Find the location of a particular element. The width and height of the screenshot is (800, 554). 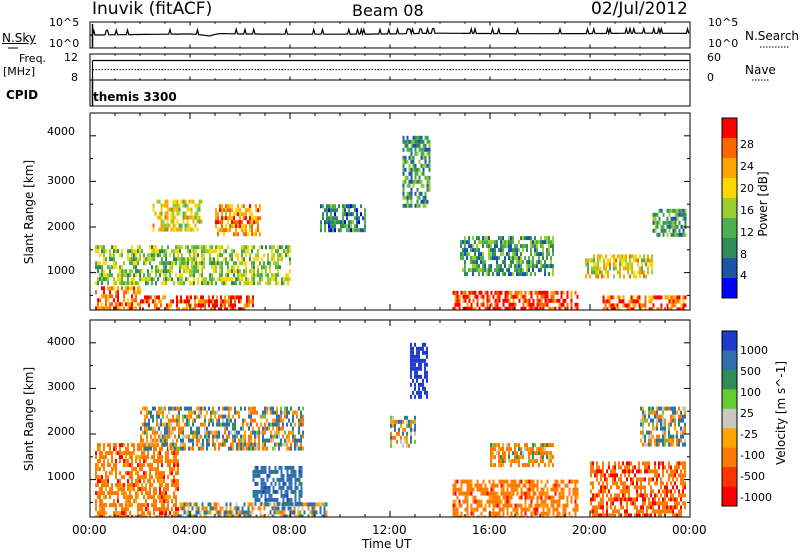

nsky-line is located at coordinates (390, 31).